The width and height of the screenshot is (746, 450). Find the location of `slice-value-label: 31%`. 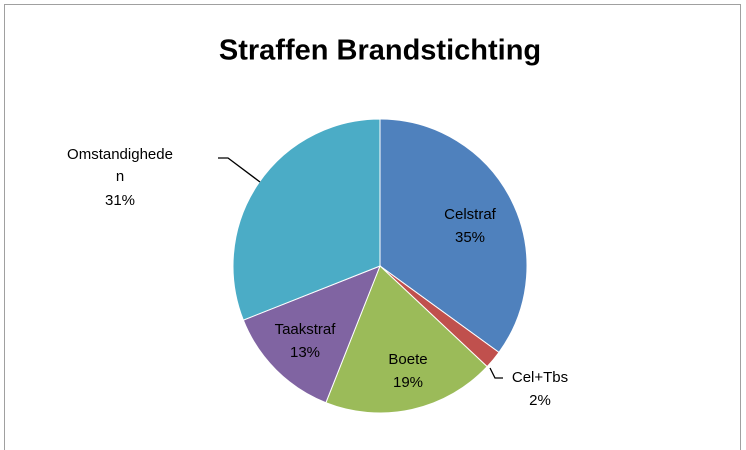

slice-value-label: 31% is located at coordinates (120, 200).